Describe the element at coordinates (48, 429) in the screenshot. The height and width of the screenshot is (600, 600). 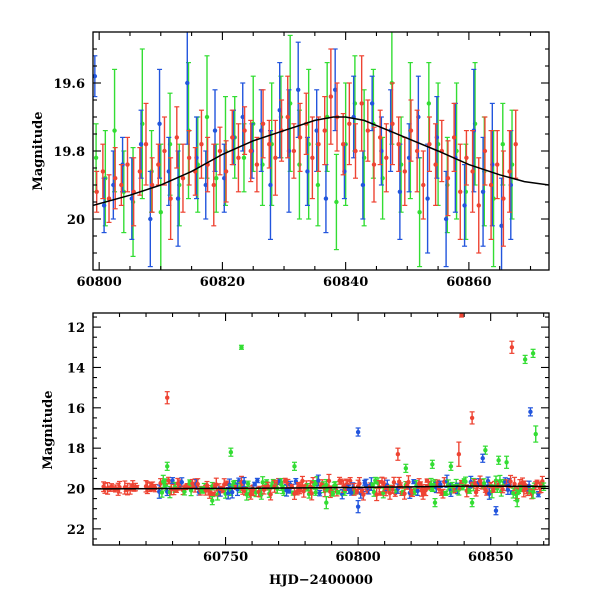
I see `bottom-ylabel: Magnitude` at that location.